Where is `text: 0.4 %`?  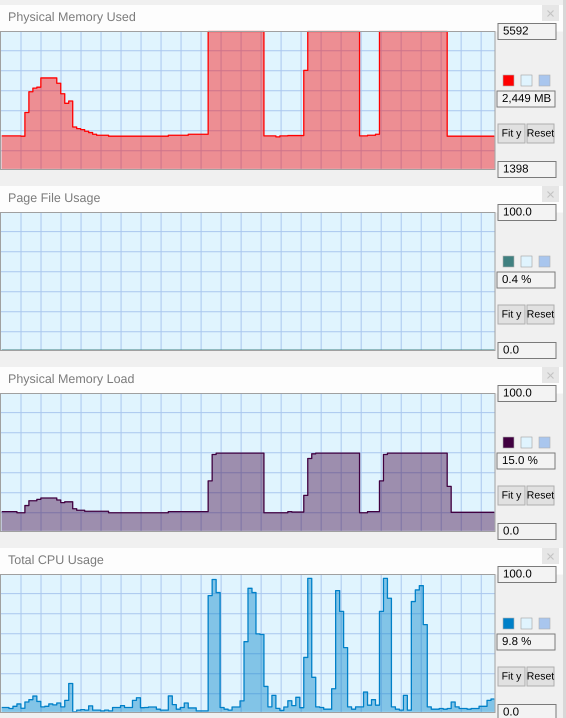 text: 0.4 % is located at coordinates (517, 280).